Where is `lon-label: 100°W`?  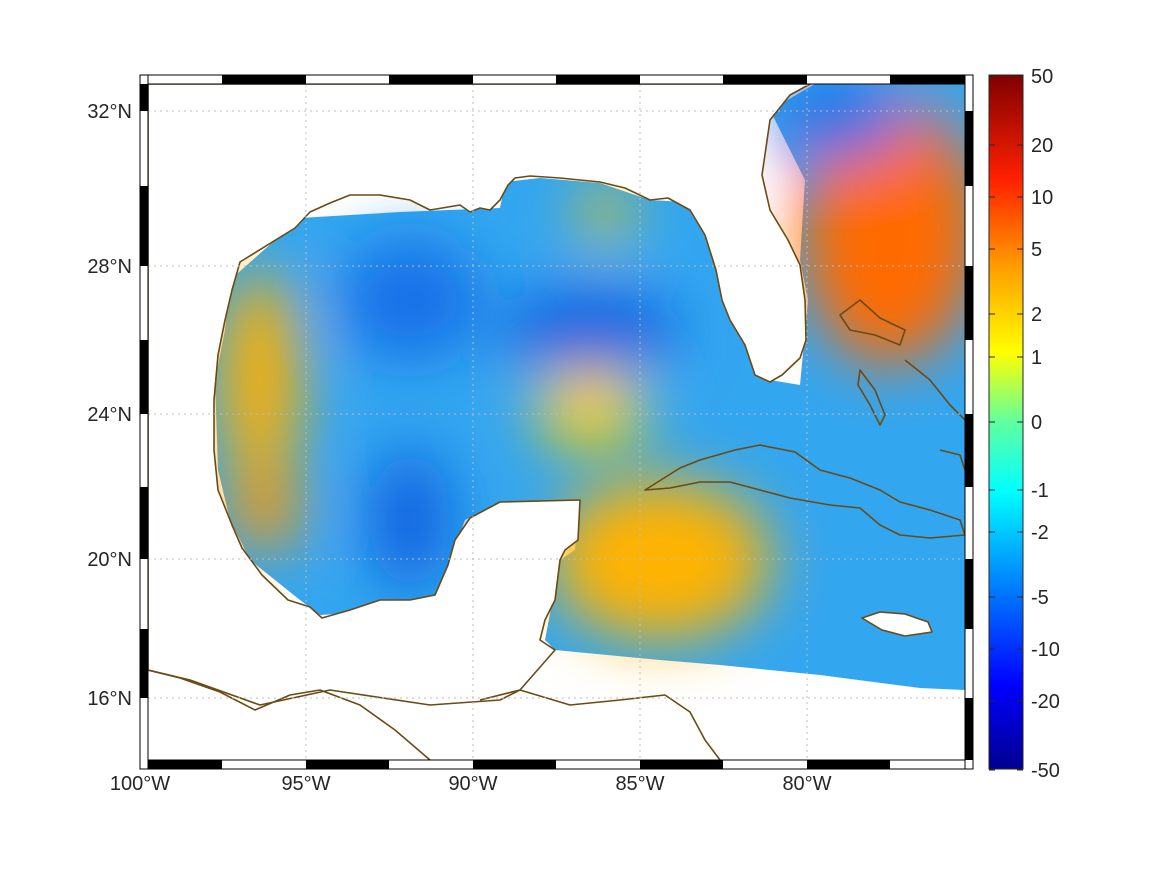 lon-label: 100°W is located at coordinates (140, 784).